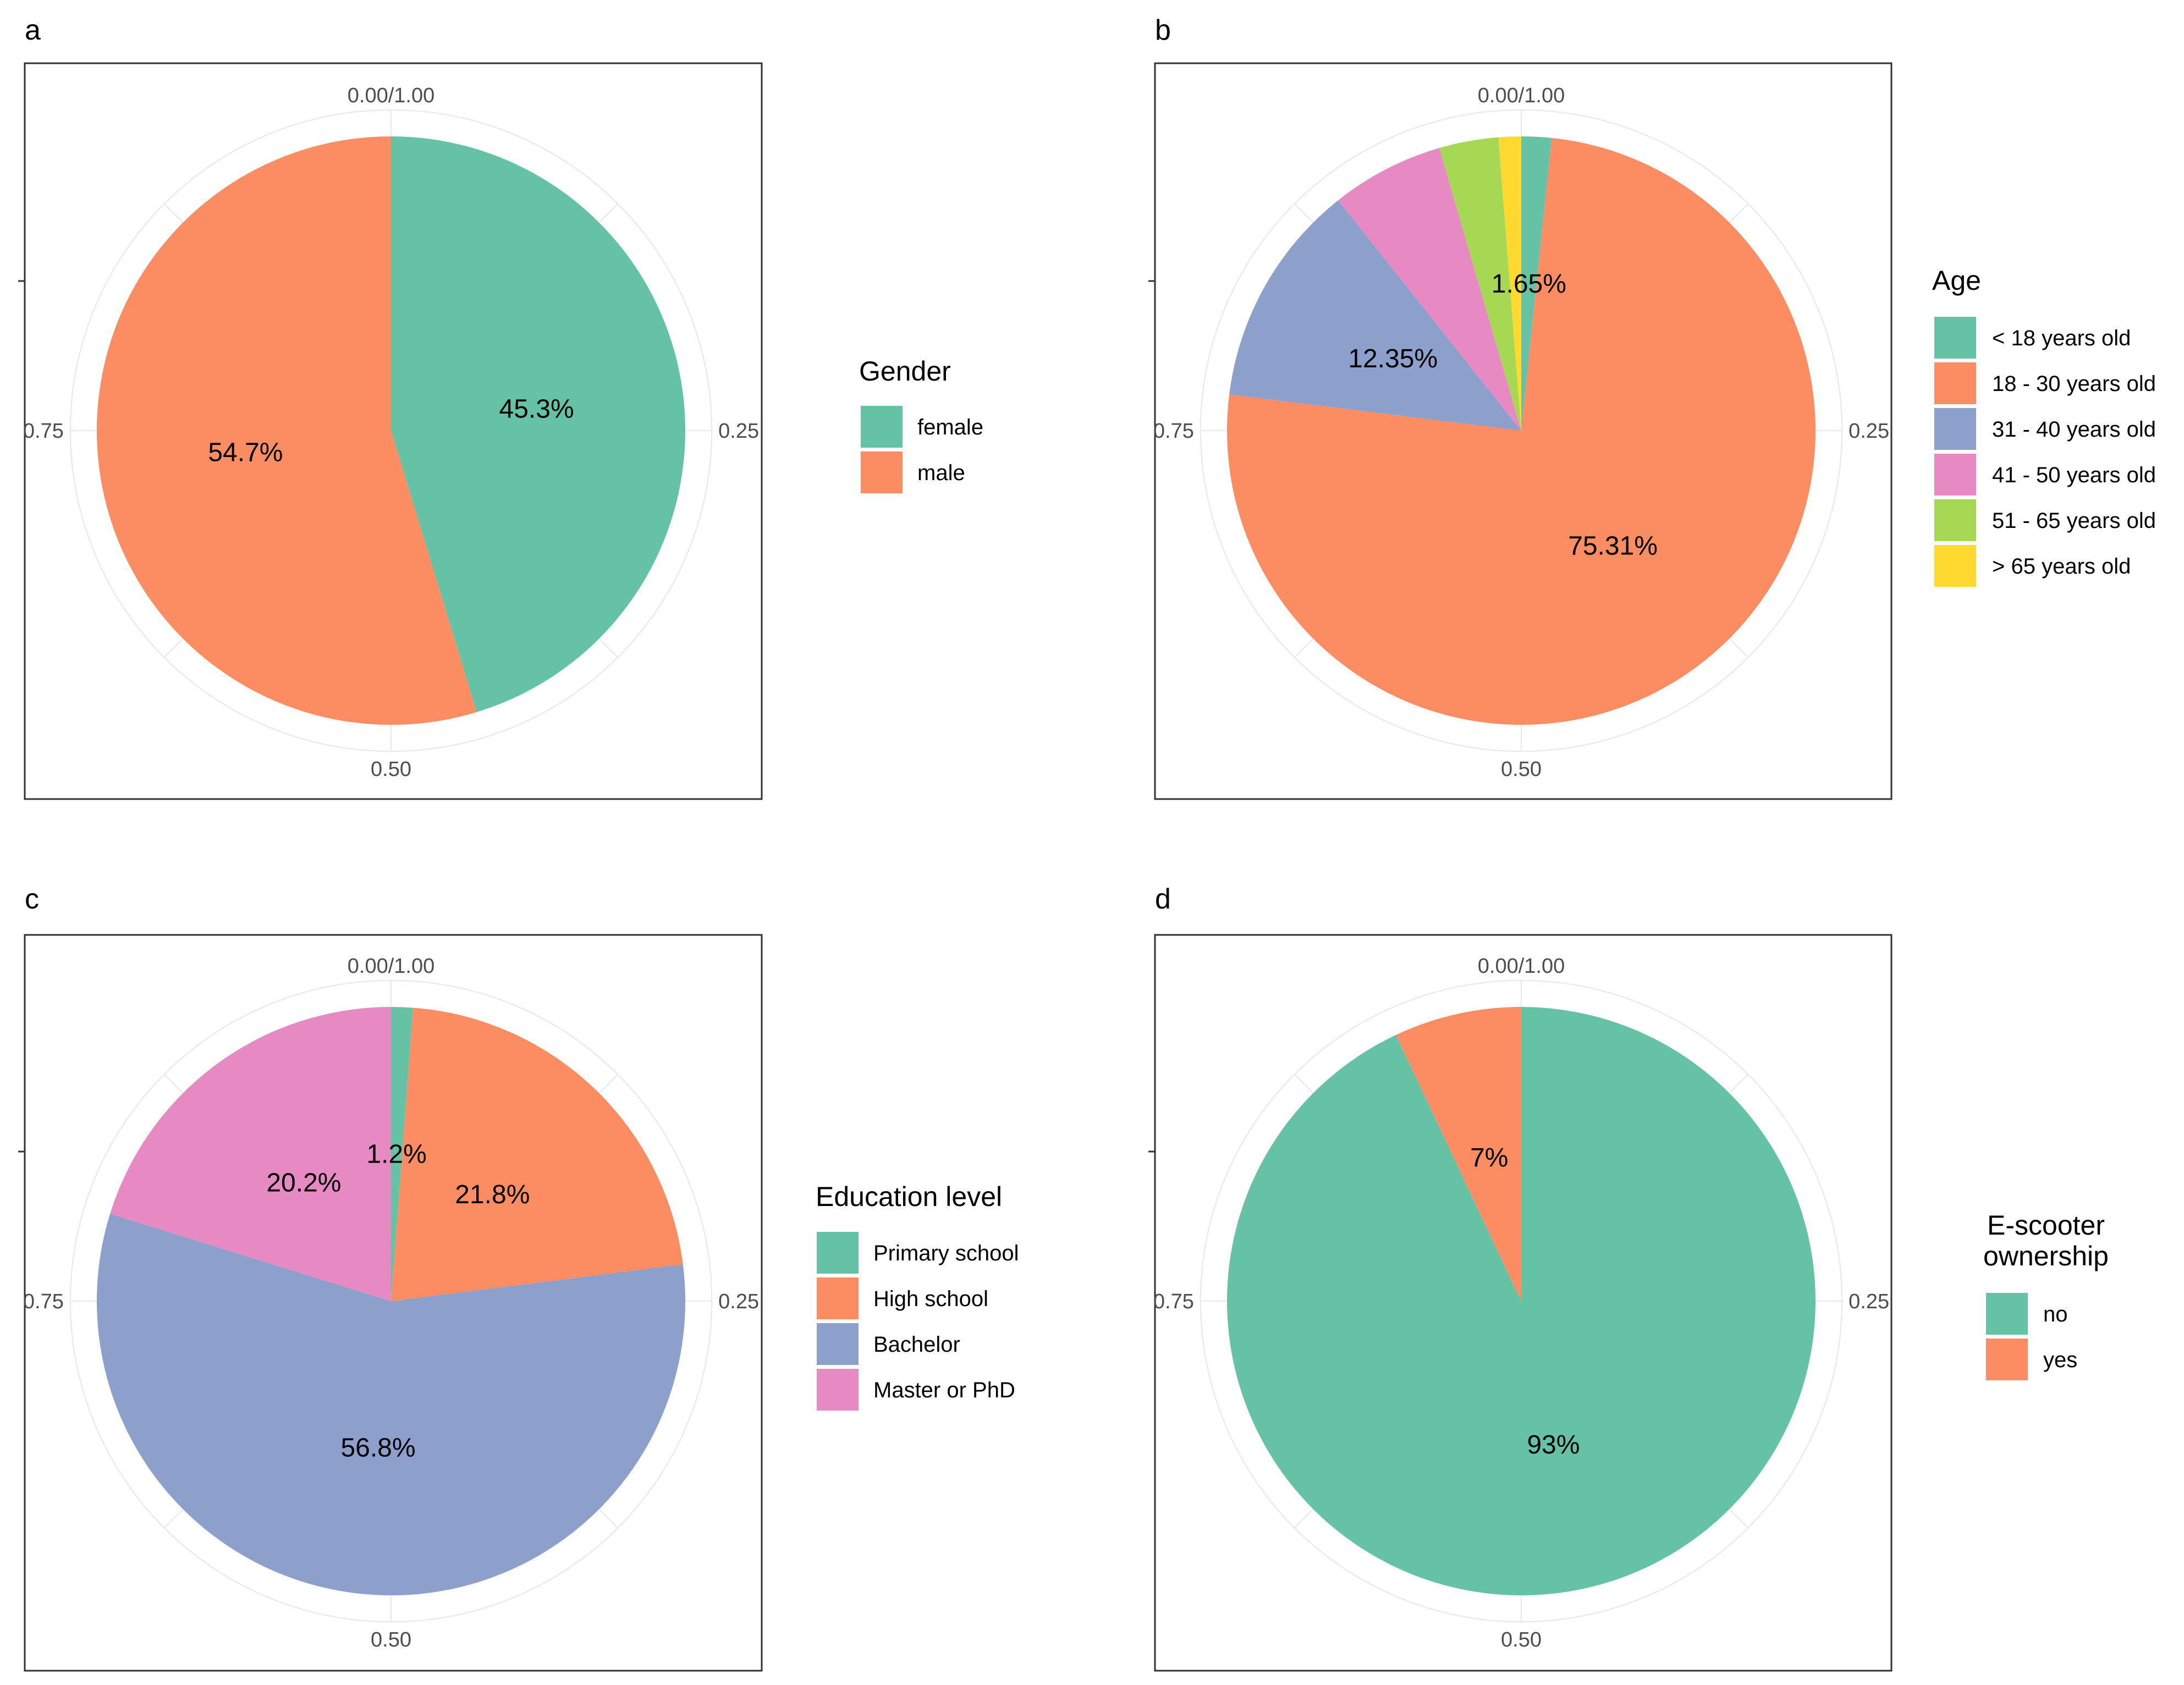 This screenshot has width=2184, height=1685. Describe the element at coordinates (537, 1154) in the screenshot. I see `pie-slice-high-school` at that location.